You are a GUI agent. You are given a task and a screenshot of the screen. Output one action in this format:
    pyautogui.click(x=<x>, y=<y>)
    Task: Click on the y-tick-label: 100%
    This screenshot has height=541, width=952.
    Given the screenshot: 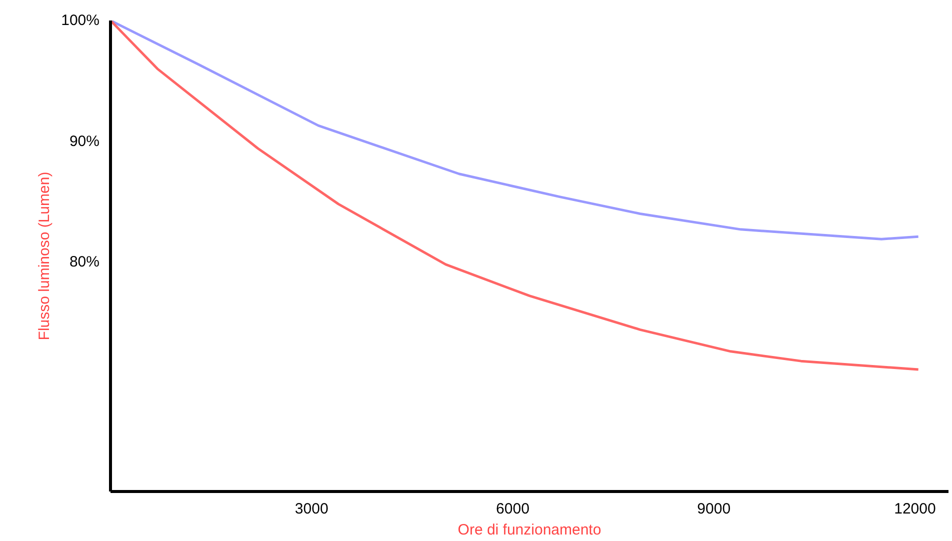 What is the action you would take?
    pyautogui.click(x=80, y=20)
    